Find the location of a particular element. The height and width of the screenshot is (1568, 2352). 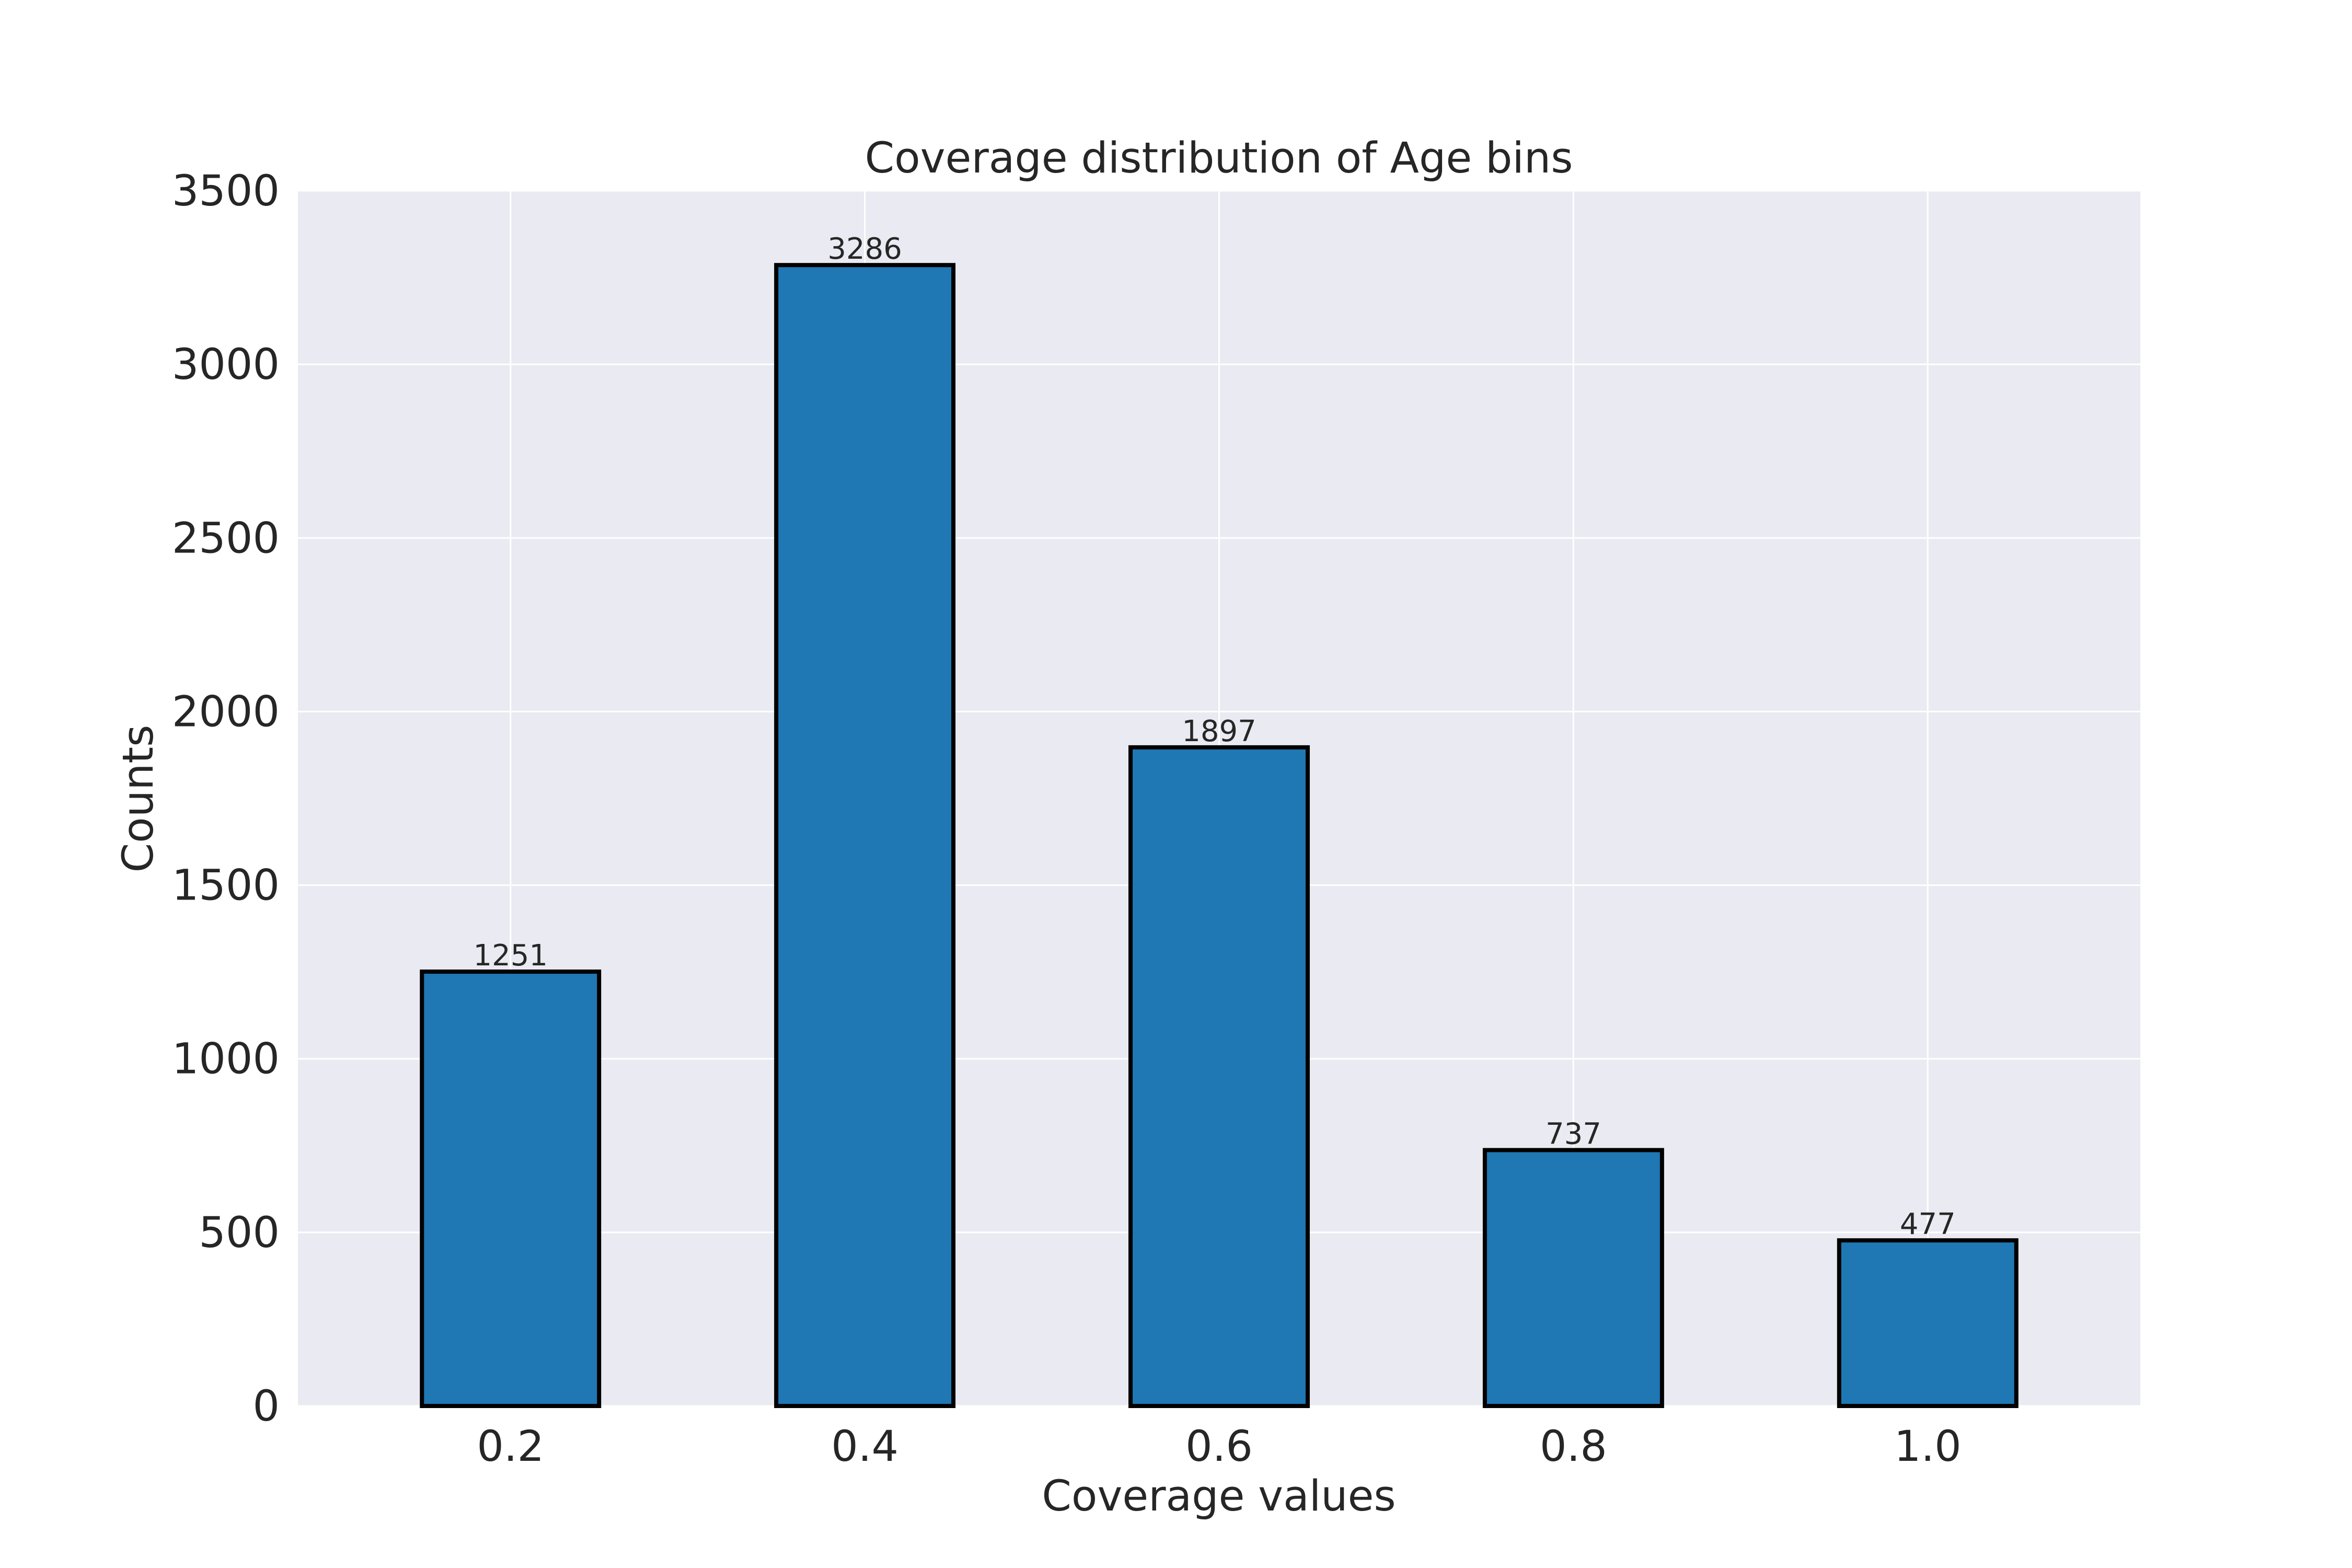

y-axis-label: Counts is located at coordinates (138, 799).